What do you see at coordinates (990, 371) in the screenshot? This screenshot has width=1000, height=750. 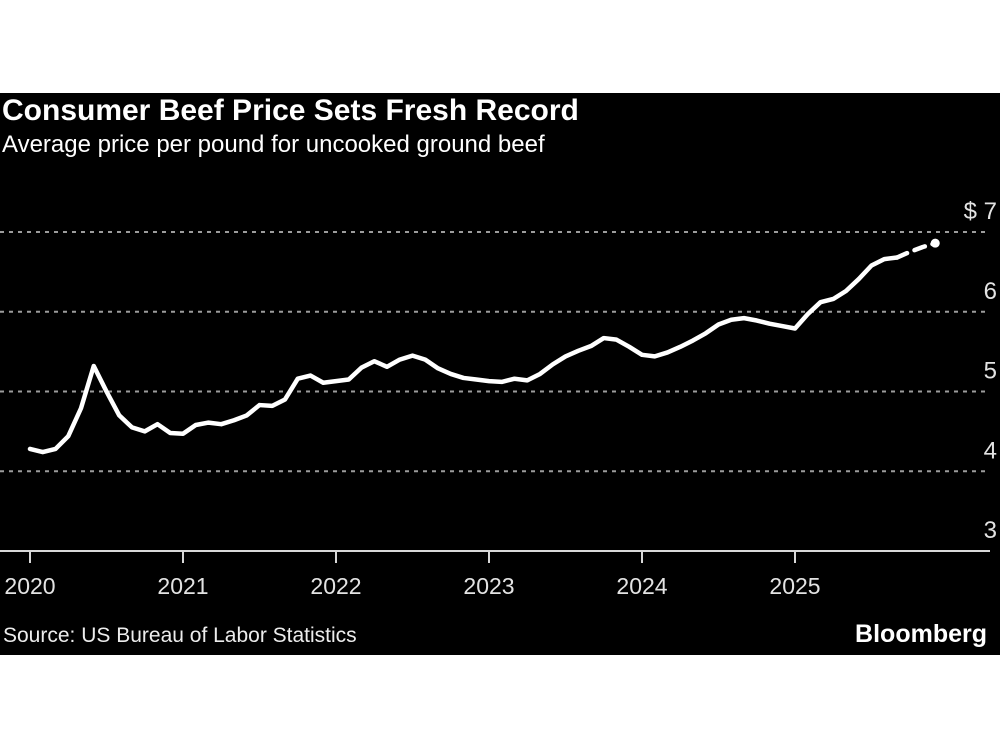 I see `y-tick-label-5: 5` at bounding box center [990, 371].